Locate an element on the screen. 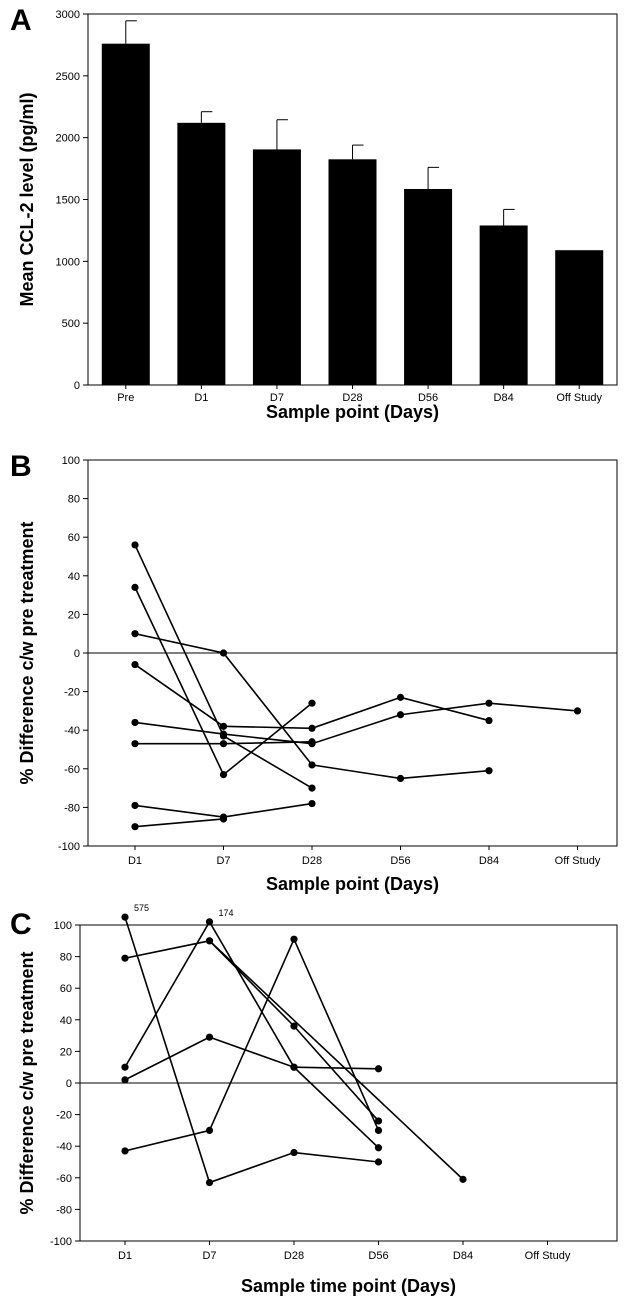 Image resolution: width=626 pixels, height=1306 pixels. y-tick-label: 20 is located at coordinates (66, 1052).